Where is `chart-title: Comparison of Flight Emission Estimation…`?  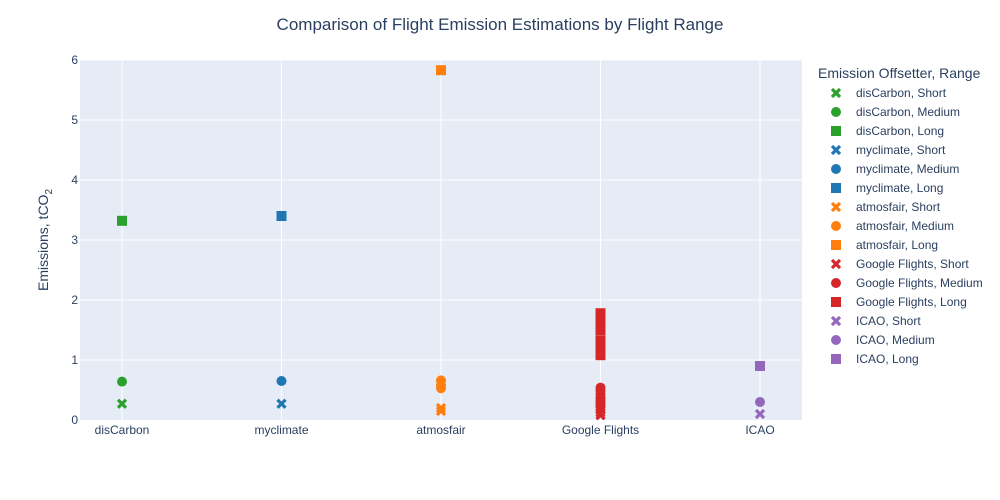
chart-title: Comparison of Flight Emission Estimation… is located at coordinates (500, 24).